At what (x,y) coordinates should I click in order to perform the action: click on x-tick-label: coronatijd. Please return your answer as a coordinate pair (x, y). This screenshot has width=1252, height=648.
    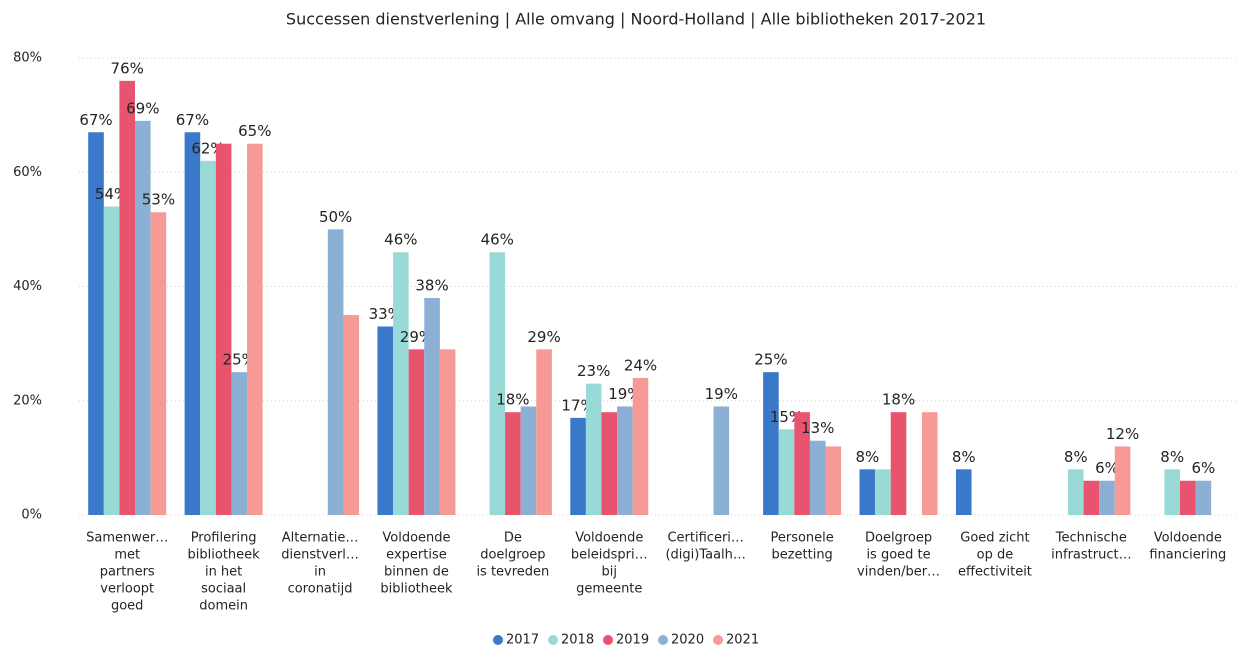
    Looking at the image, I should click on (320, 589).